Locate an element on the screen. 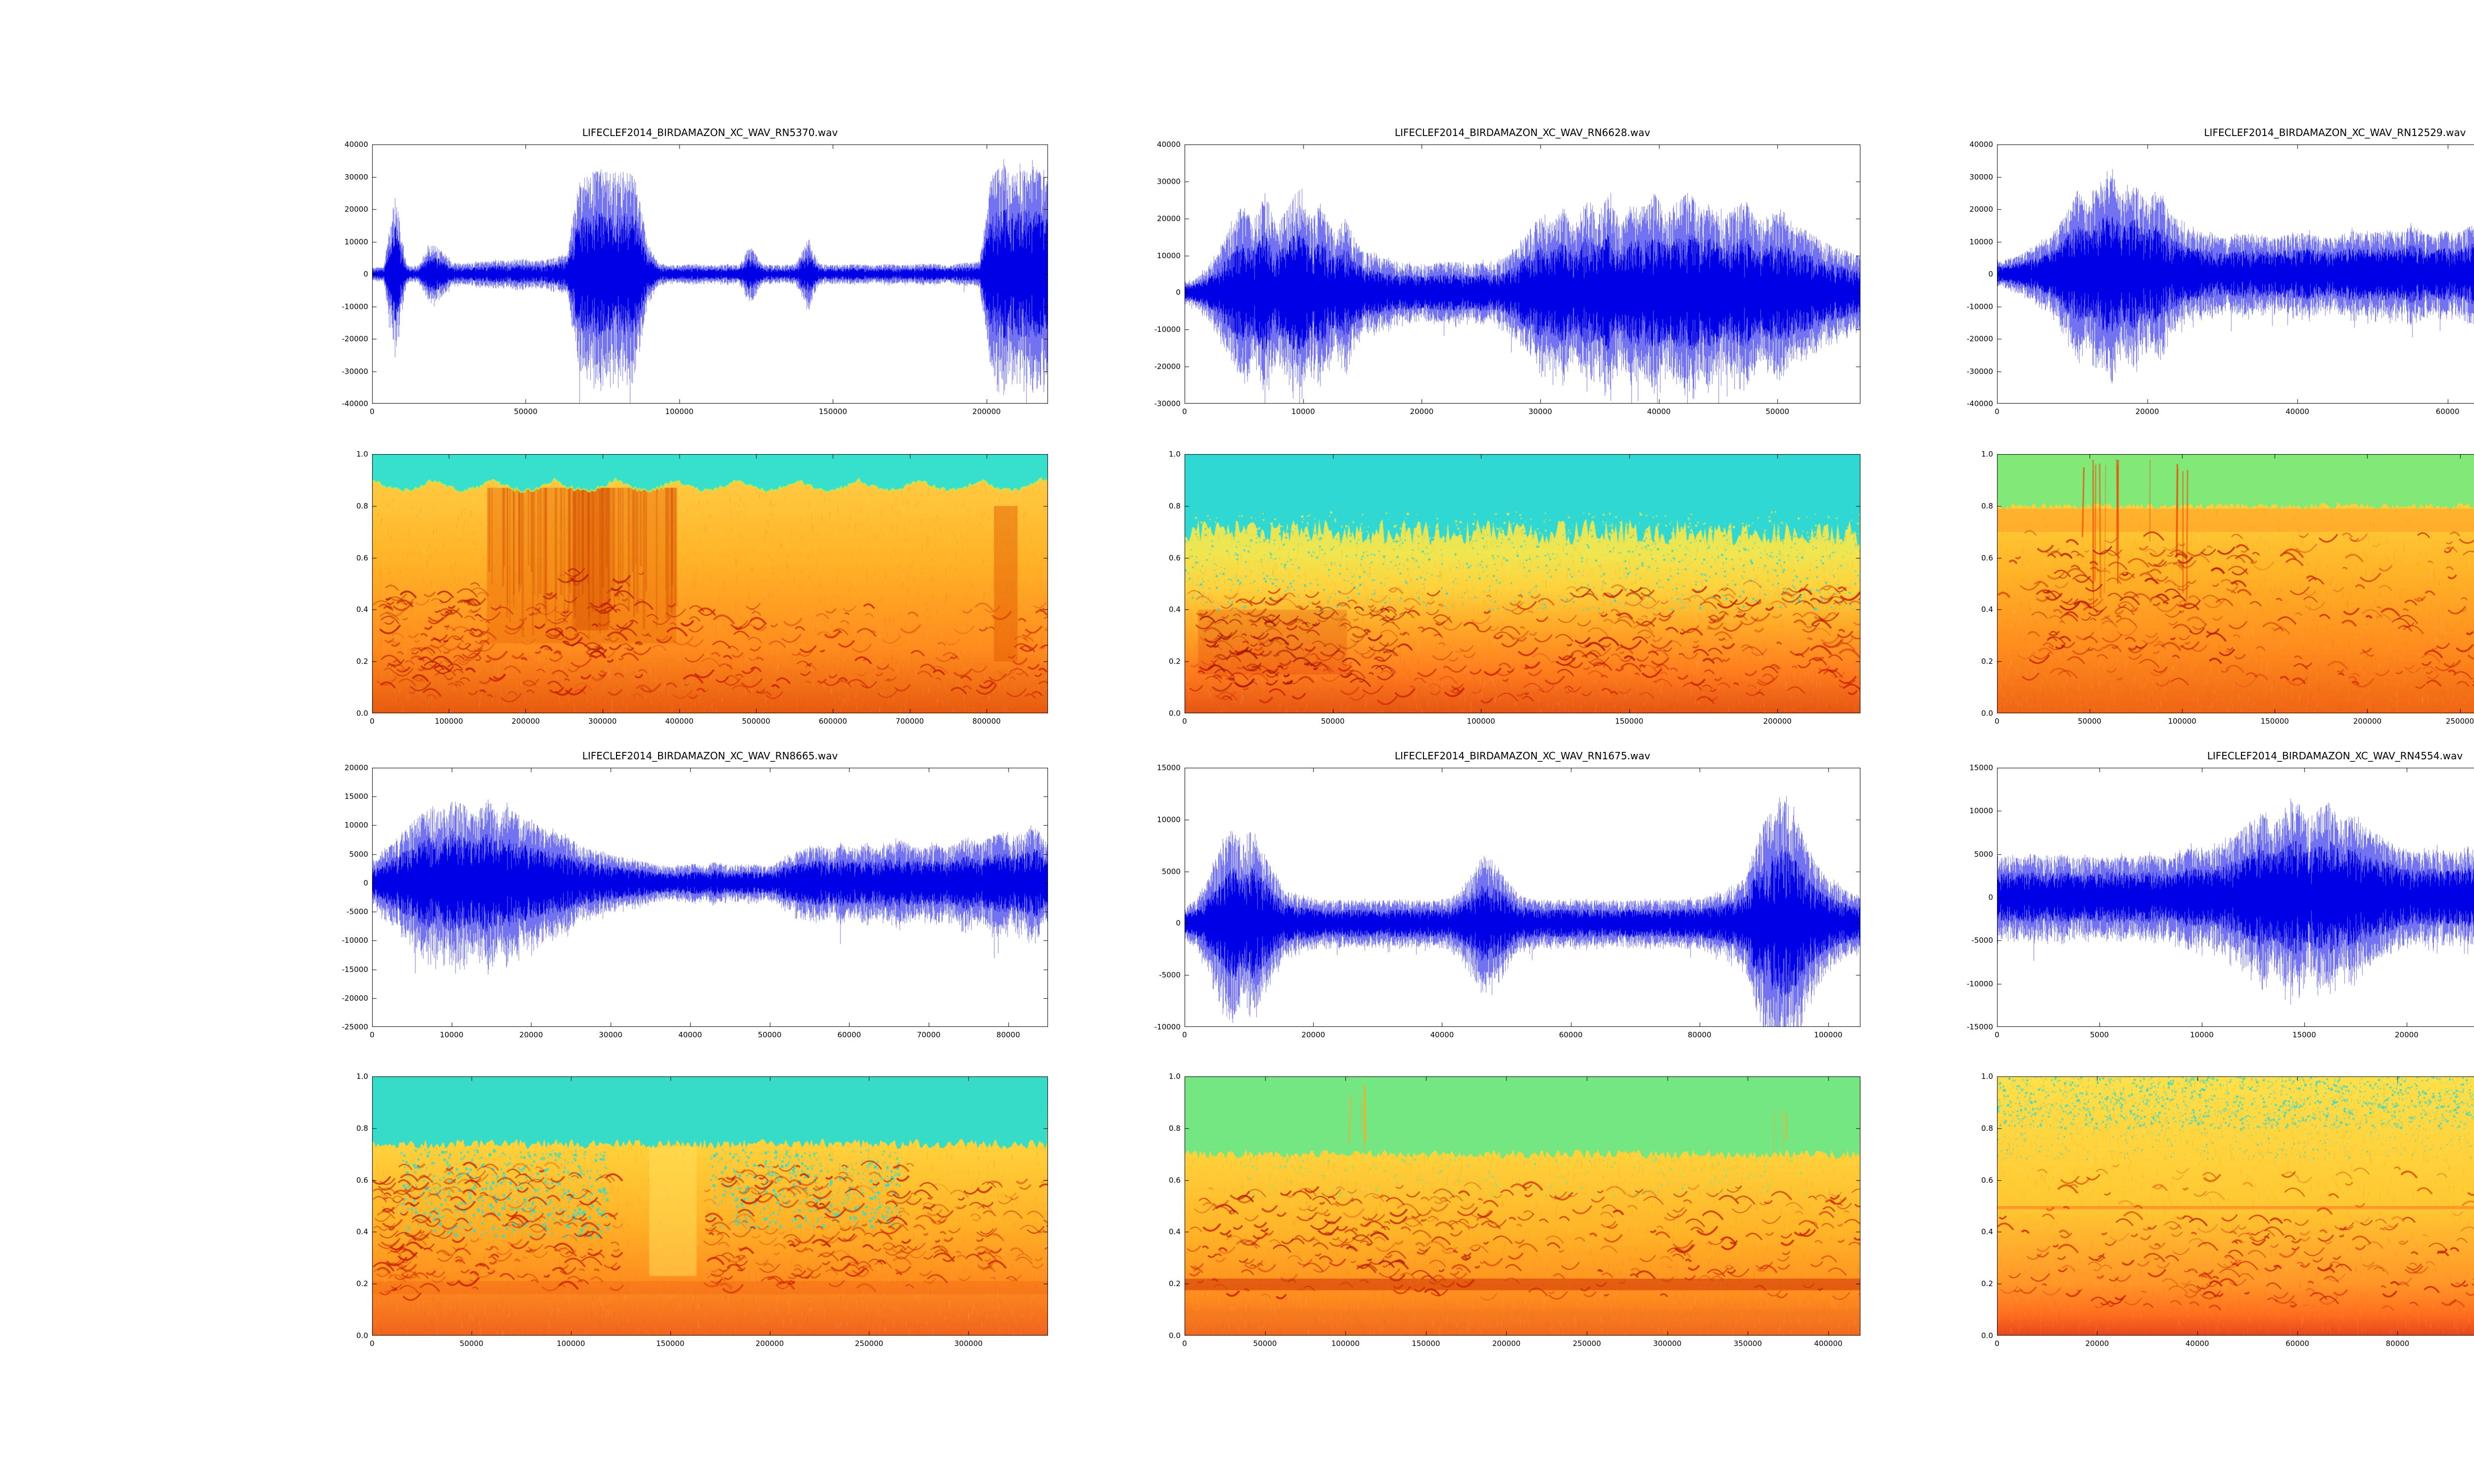  y-tick-label: 40000 is located at coordinates (356, 144).